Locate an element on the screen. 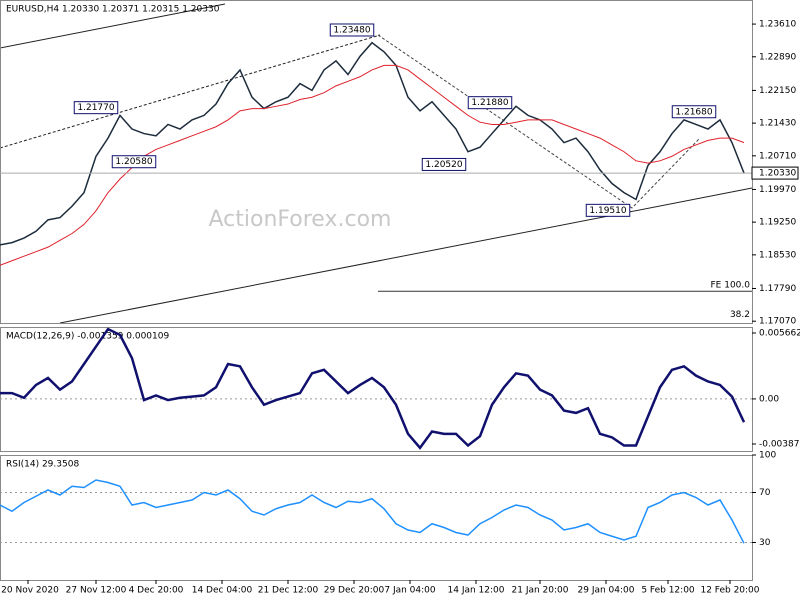 The image size is (800, 600). x-tick-label: 29 Dec 20:00 is located at coordinates (354, 591).